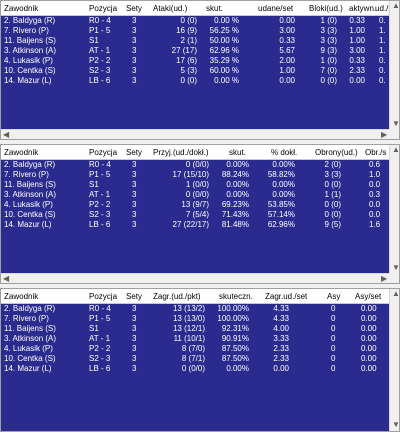  What do you see at coordinates (186, 30) in the screenshot?
I see `cell: 16 (9)` at bounding box center [186, 30].